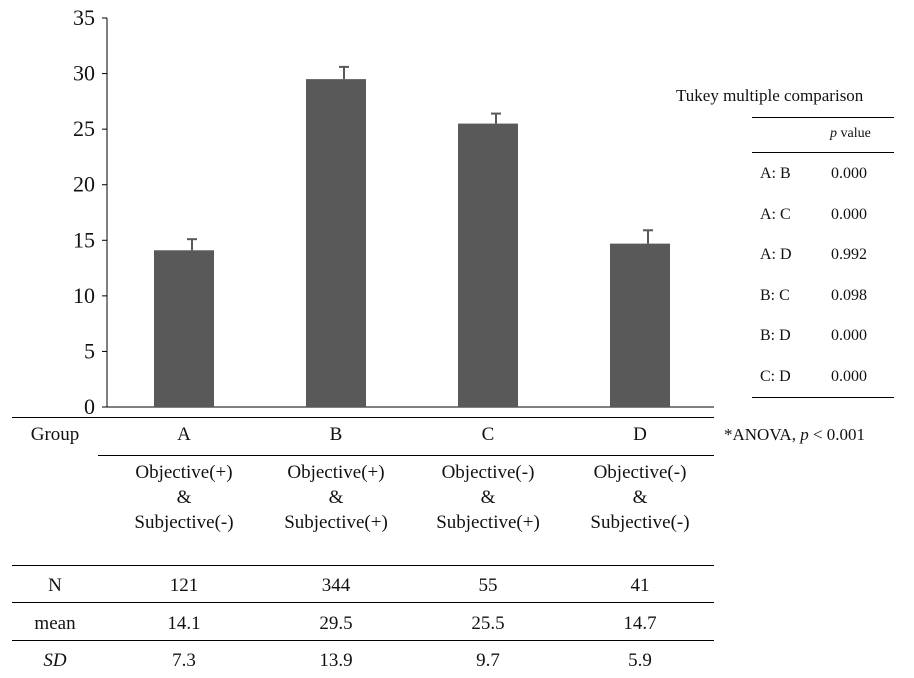  What do you see at coordinates (89, 406) in the screenshot?
I see `y-tick-label: 0` at bounding box center [89, 406].